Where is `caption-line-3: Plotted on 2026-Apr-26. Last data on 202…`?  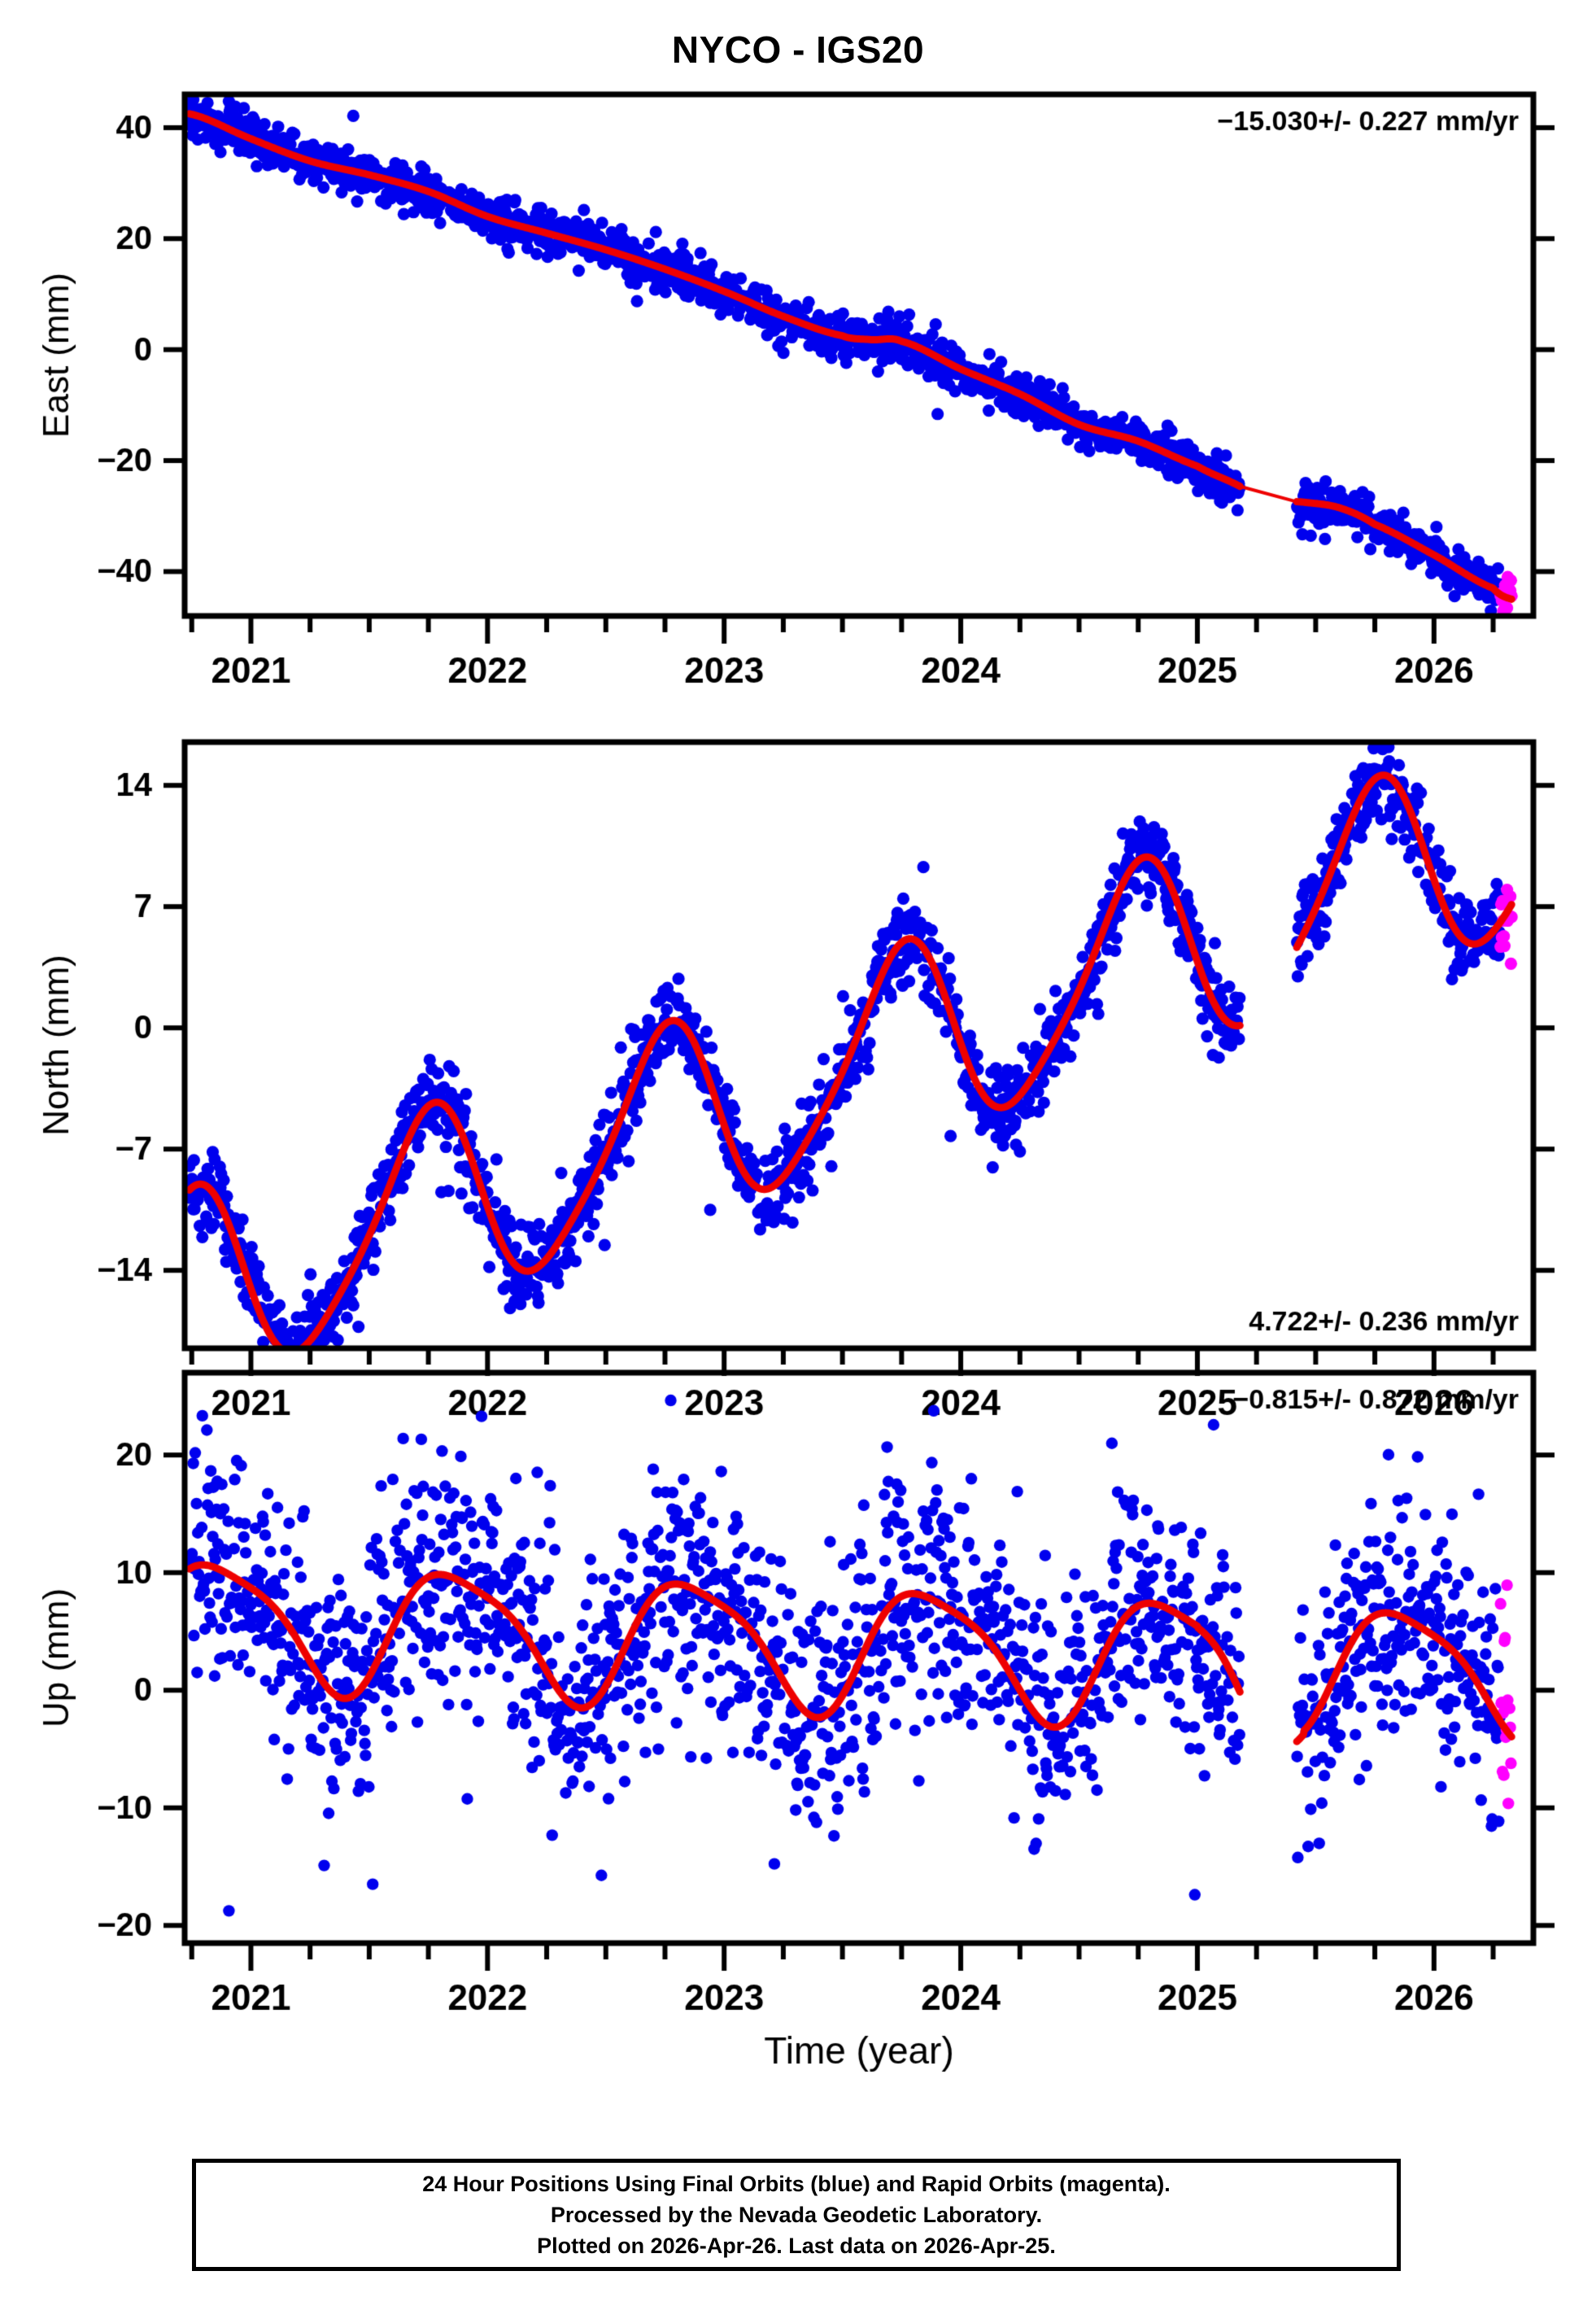
caption-line-3: Plotted on 2026-Apr-26. Last data on 202… is located at coordinates (796, 2246).